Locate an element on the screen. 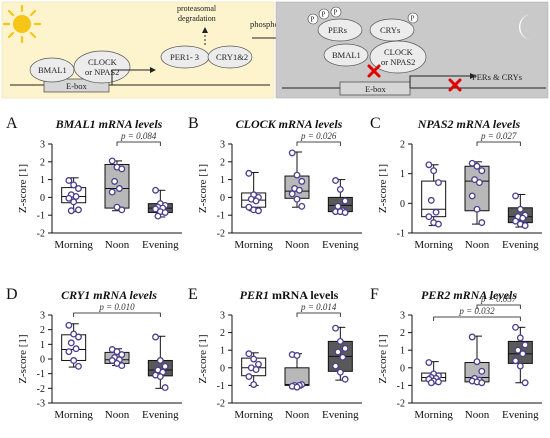 The height and width of the screenshot is (438, 550). y-axis-label: Z-score [1] is located at coordinates (203, 188).